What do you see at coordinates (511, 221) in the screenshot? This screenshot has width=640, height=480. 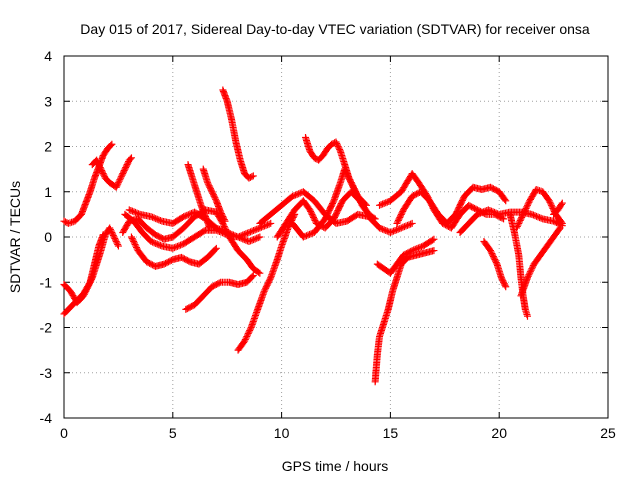 I see `series-arc-v` at bounding box center [511, 221].